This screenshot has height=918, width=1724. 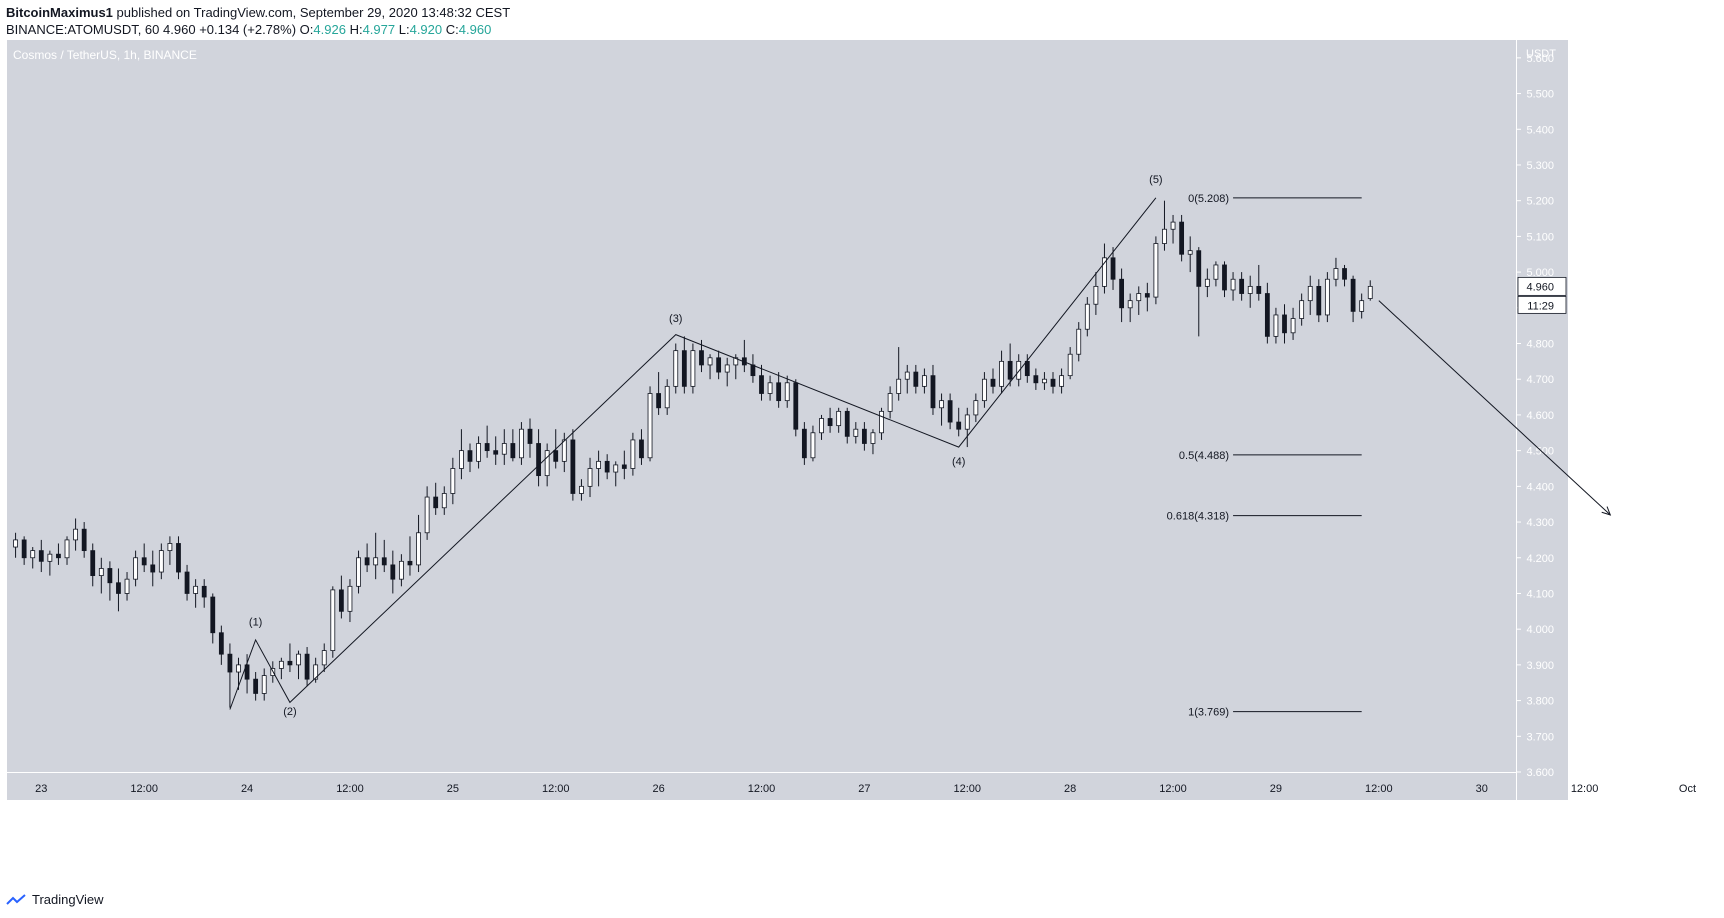 I want to click on y-tick-label: 4.800, so click(x=1540, y=345).